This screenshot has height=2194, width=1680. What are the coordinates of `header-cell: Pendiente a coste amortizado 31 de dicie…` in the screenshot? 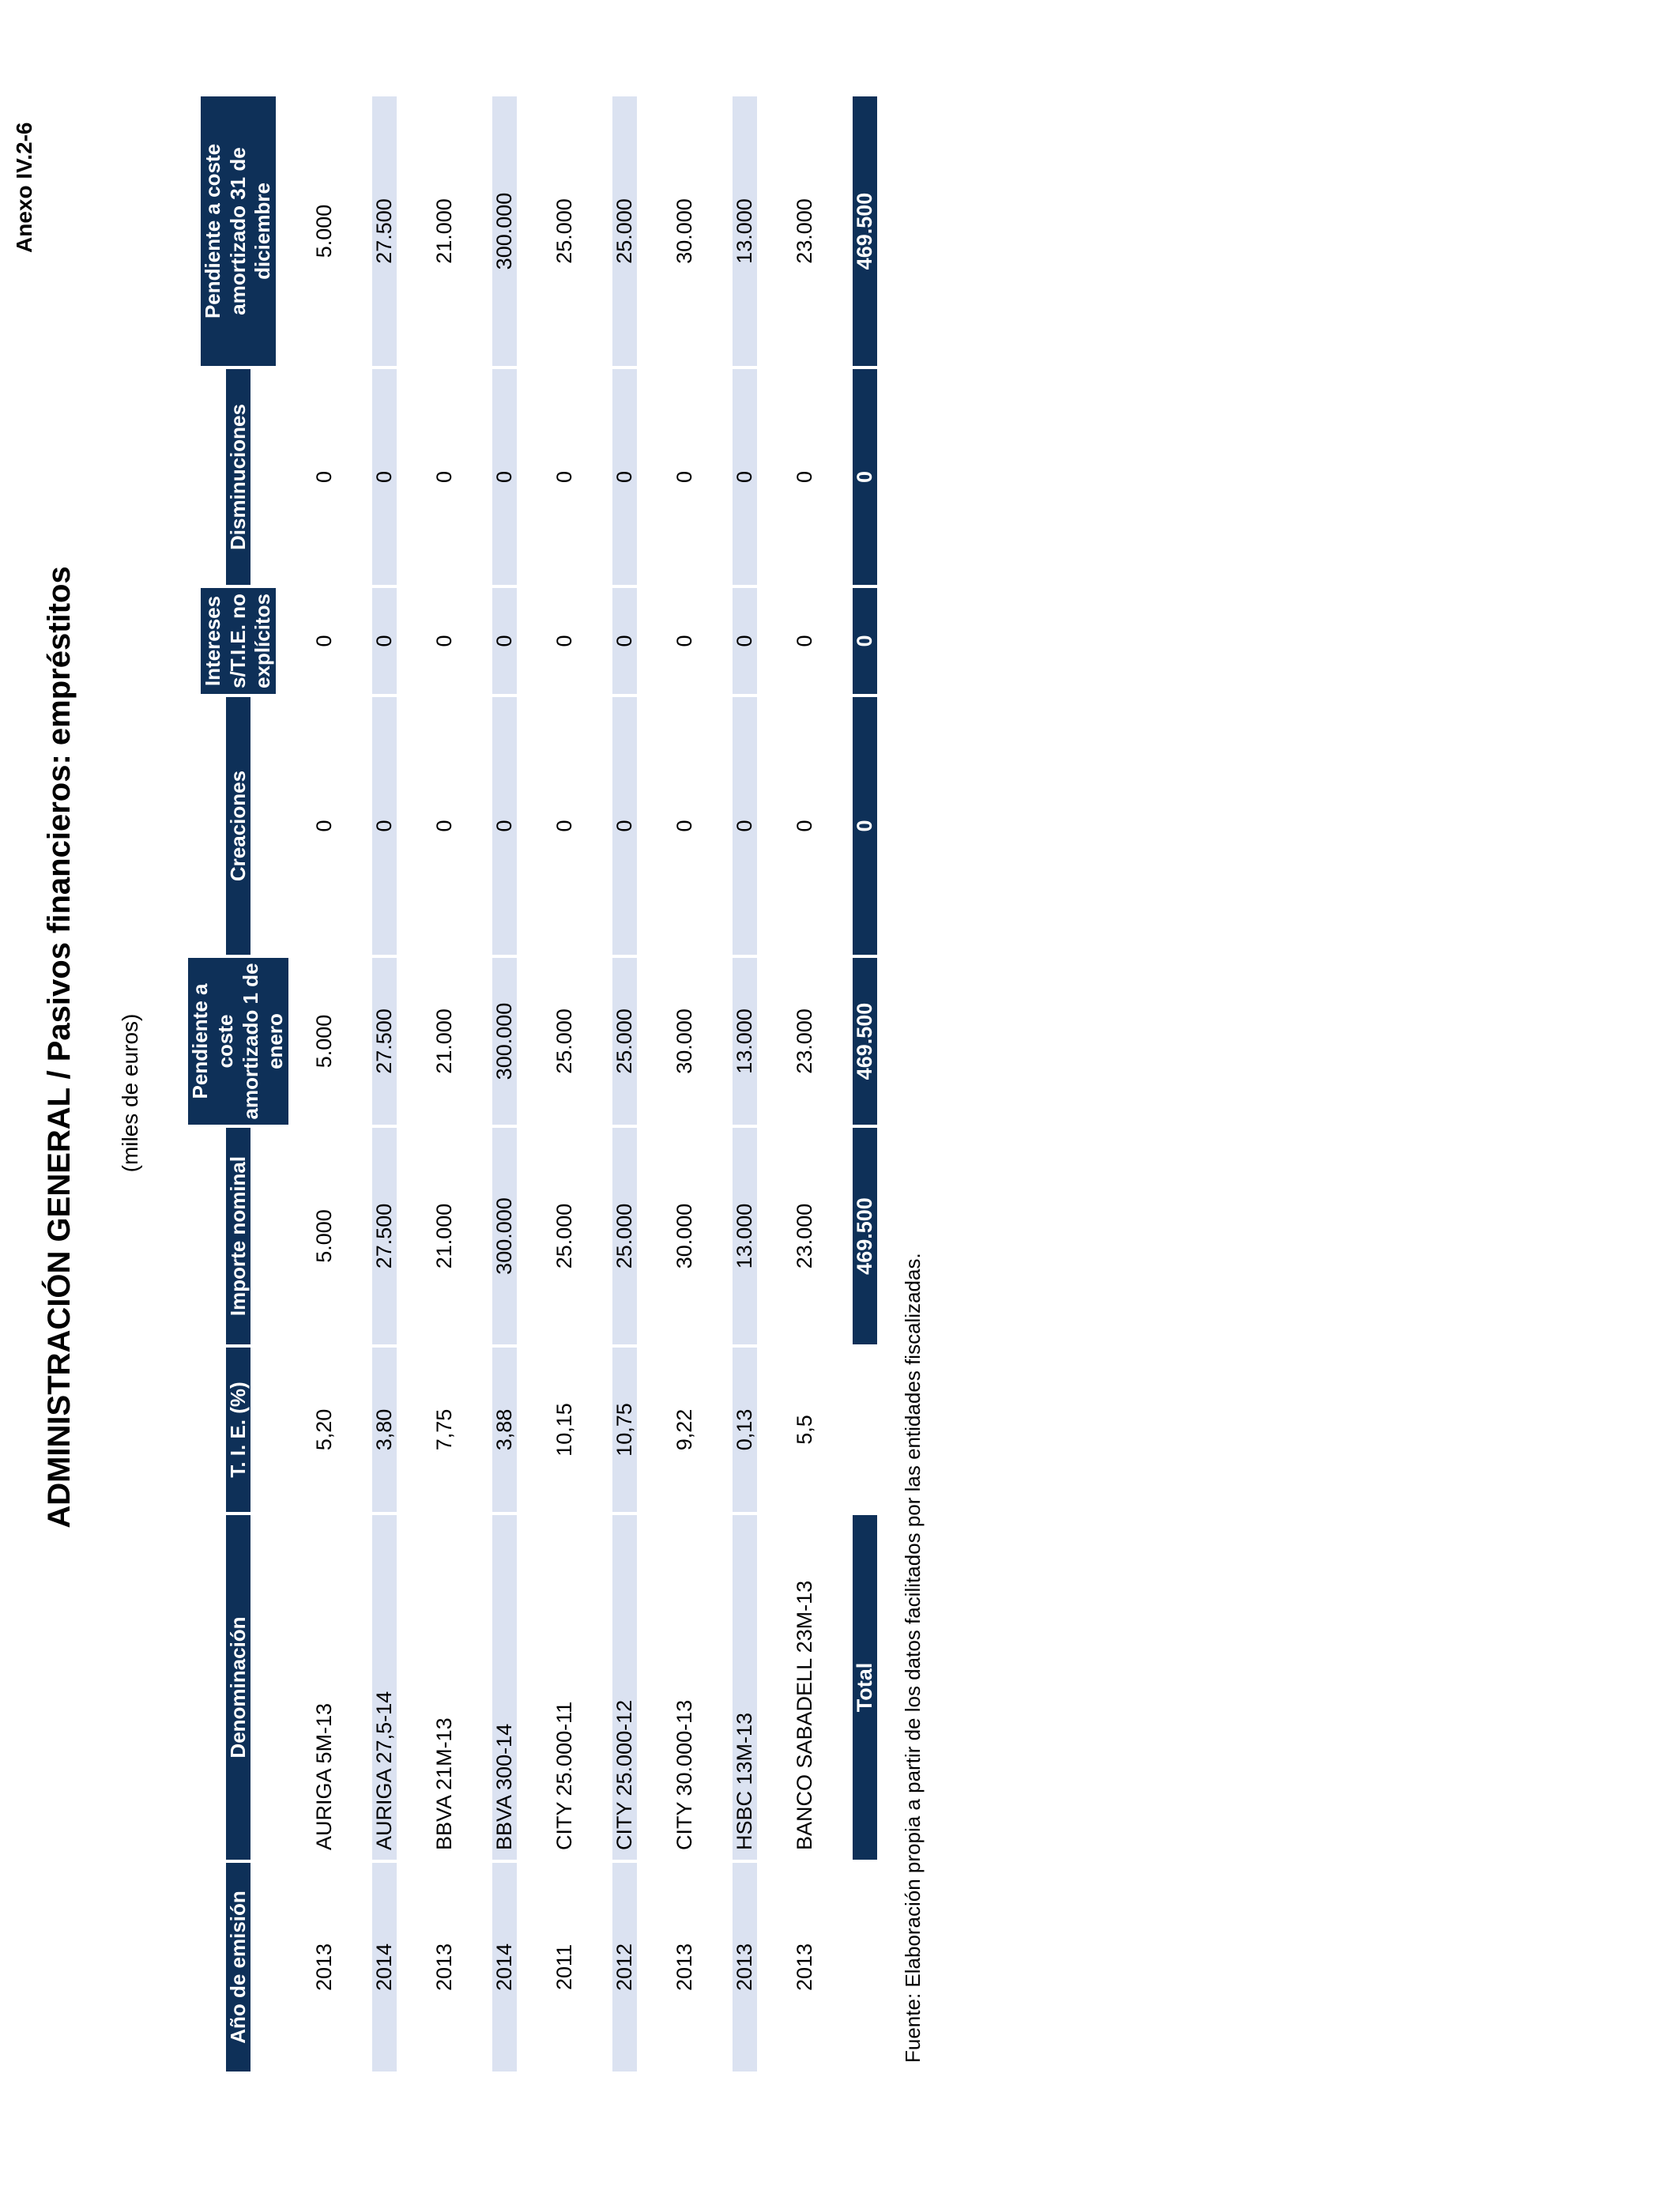 It's located at (238, 231).